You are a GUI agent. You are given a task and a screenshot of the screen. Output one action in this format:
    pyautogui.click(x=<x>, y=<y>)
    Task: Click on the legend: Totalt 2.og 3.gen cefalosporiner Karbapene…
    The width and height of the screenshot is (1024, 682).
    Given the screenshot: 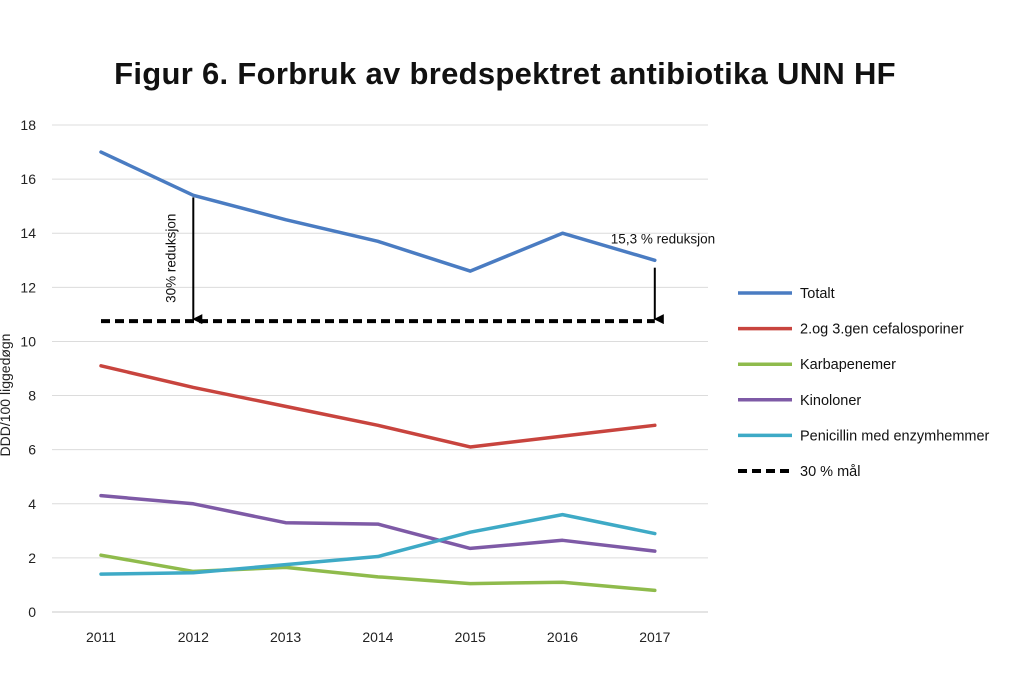 What is the action you would take?
    pyautogui.click(x=864, y=383)
    